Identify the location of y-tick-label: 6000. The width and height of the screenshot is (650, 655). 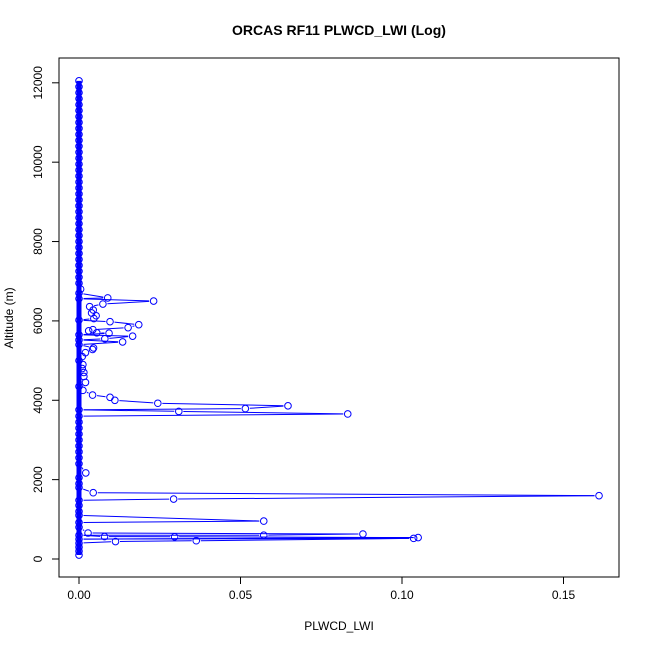
(38, 320).